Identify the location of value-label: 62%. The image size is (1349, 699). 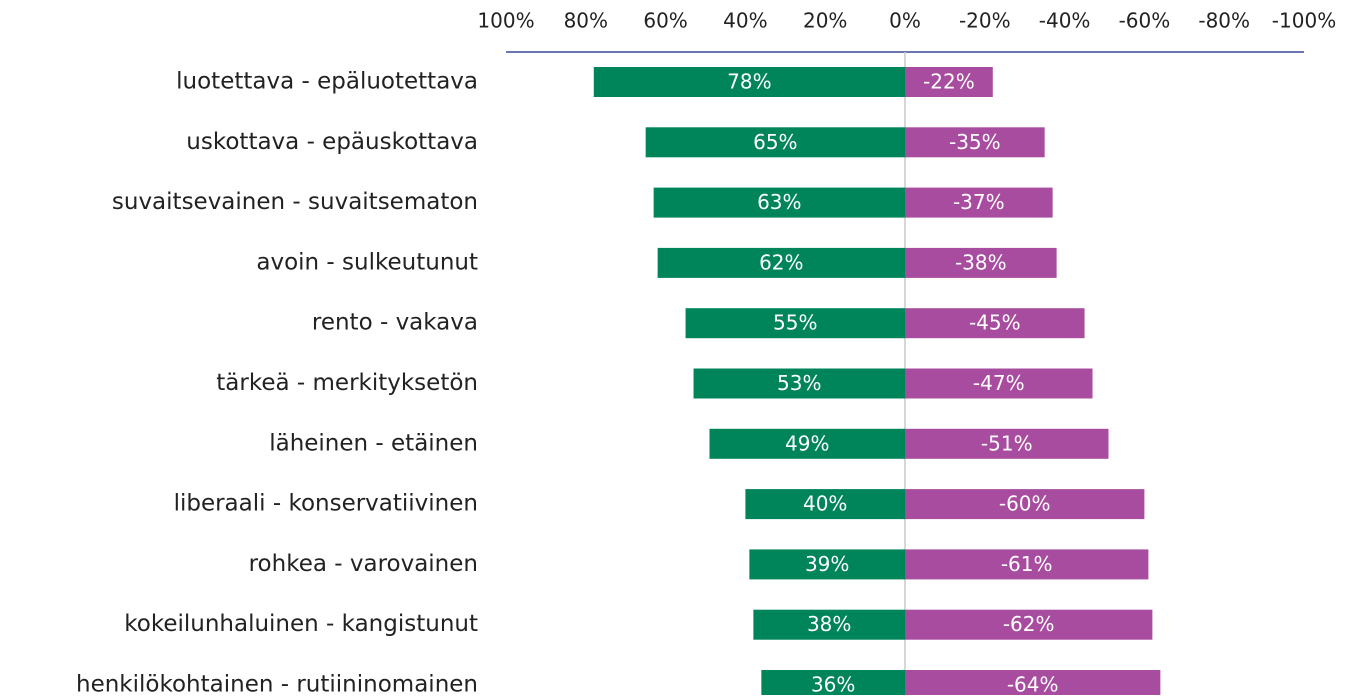
(781, 262).